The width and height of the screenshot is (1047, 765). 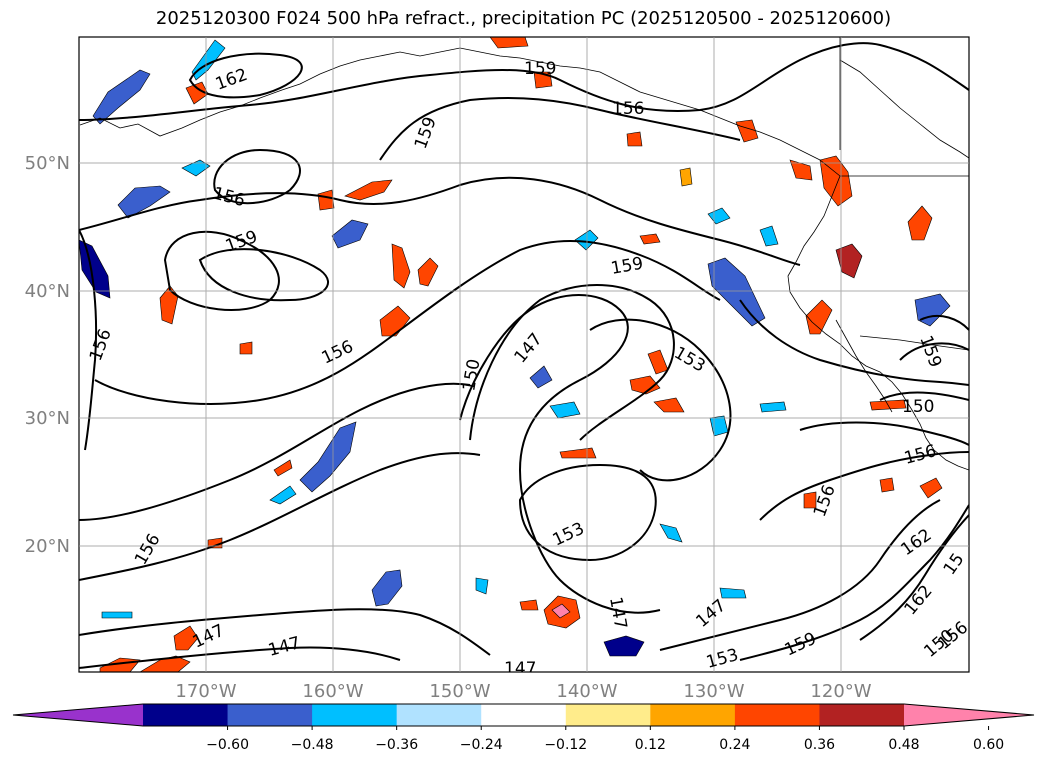 I want to click on colorbar-tick-label: −0.24, so click(x=481, y=745).